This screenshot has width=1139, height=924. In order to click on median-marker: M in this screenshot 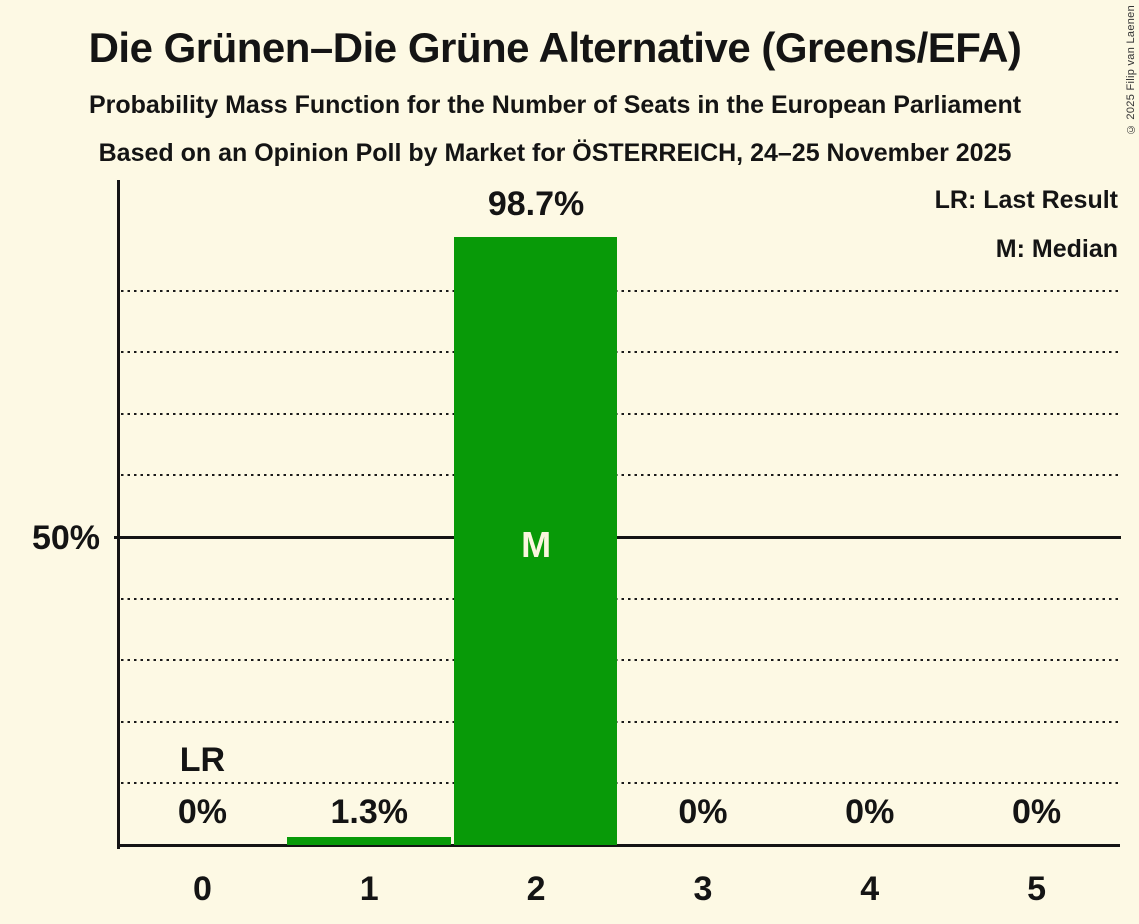, I will do `click(536, 544)`.